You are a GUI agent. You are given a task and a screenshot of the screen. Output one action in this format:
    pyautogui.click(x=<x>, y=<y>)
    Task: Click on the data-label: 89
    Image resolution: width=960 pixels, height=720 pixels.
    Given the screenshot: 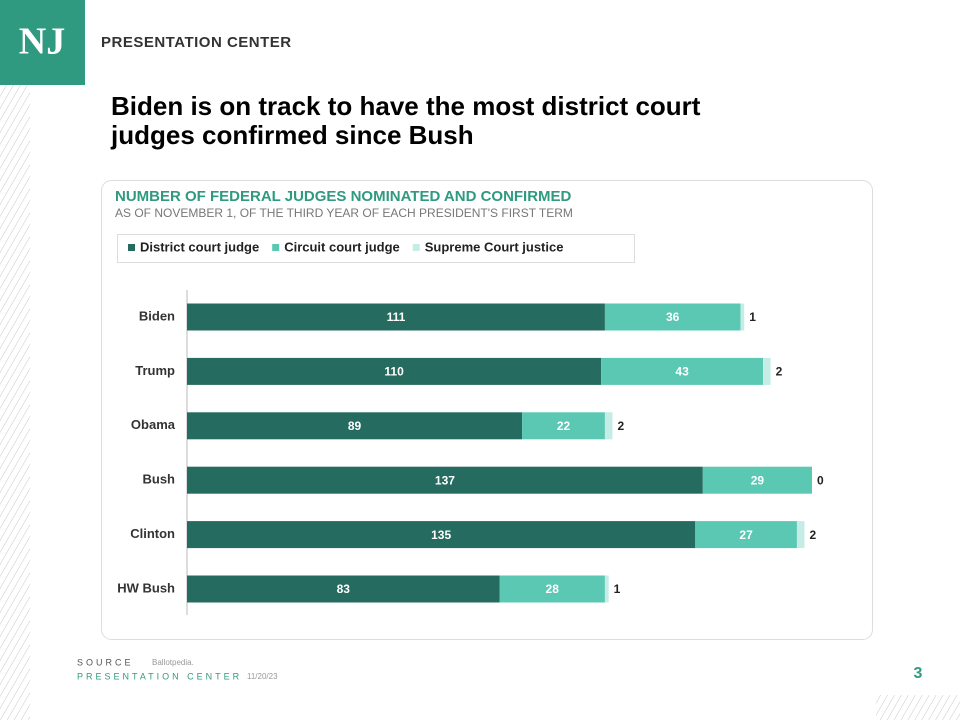 What is the action you would take?
    pyautogui.click(x=355, y=426)
    